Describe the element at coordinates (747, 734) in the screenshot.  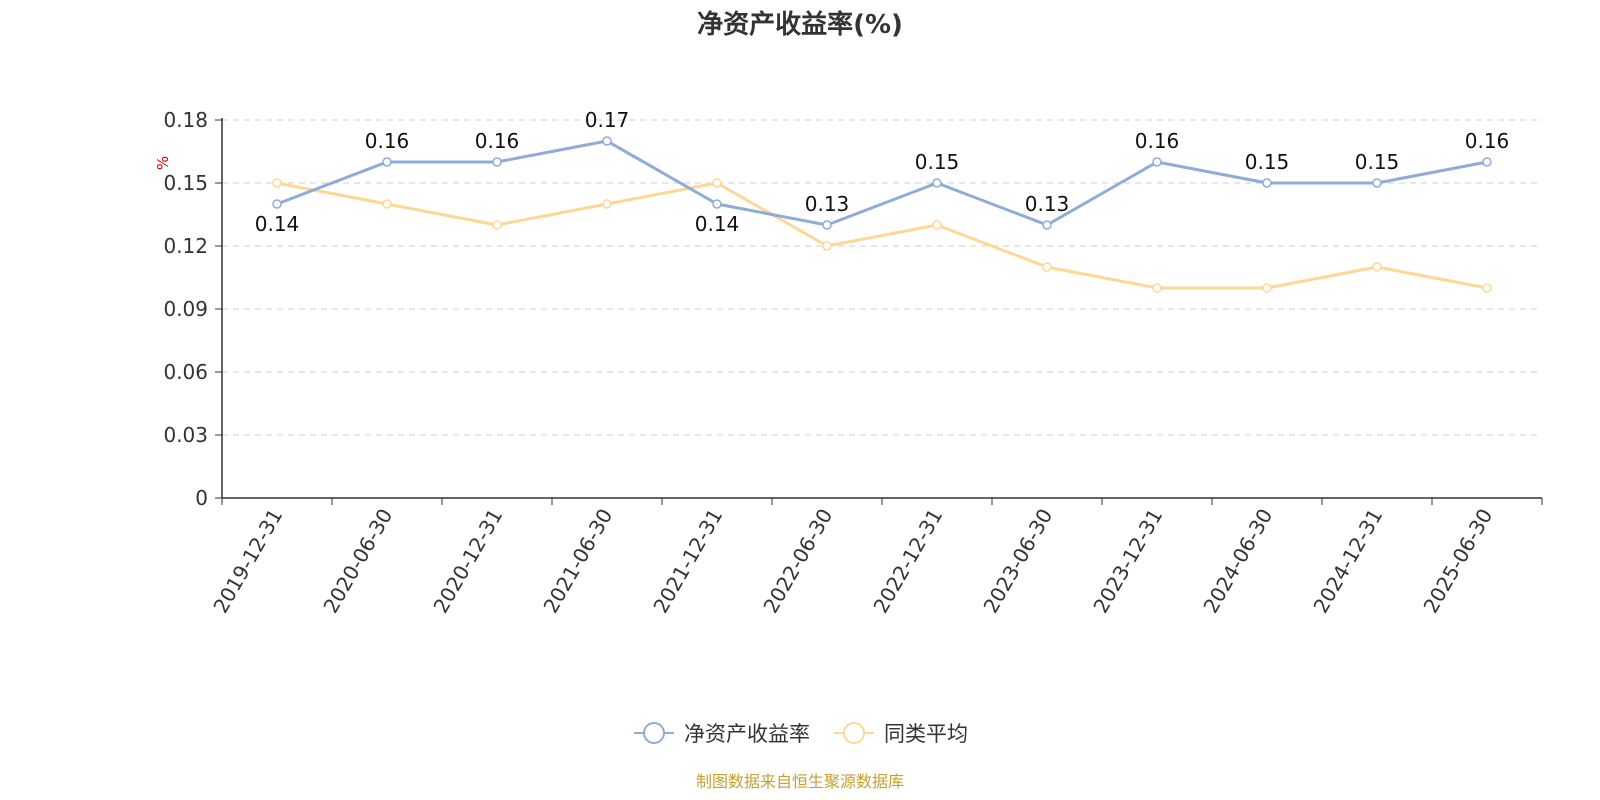
I see `legend-label-series-1: 净资产收益率` at that location.